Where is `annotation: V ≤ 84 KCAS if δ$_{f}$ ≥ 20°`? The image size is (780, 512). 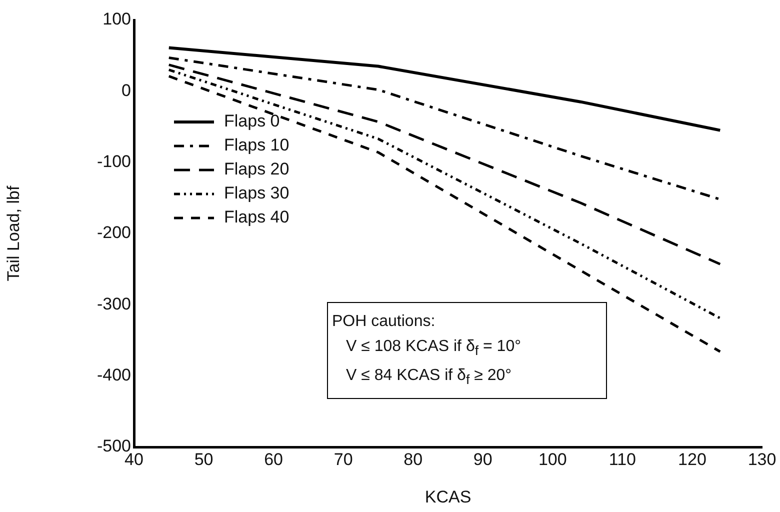
annotation: V ≤ 84 KCAS if δ$_{f}$ ≥ 20° is located at coordinates (429, 378).